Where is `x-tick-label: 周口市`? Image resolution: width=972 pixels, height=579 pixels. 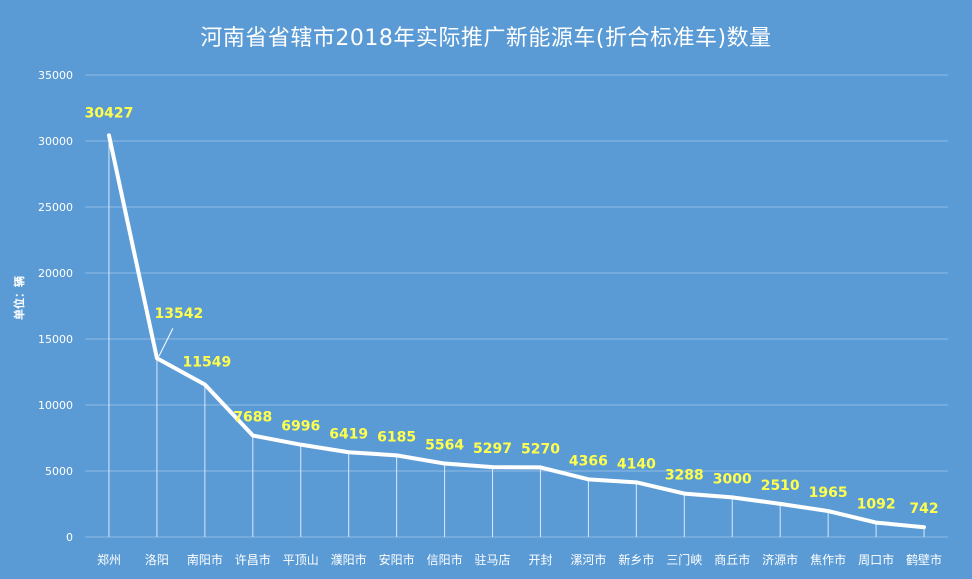 x-tick-label: 周口市 is located at coordinates (876, 559).